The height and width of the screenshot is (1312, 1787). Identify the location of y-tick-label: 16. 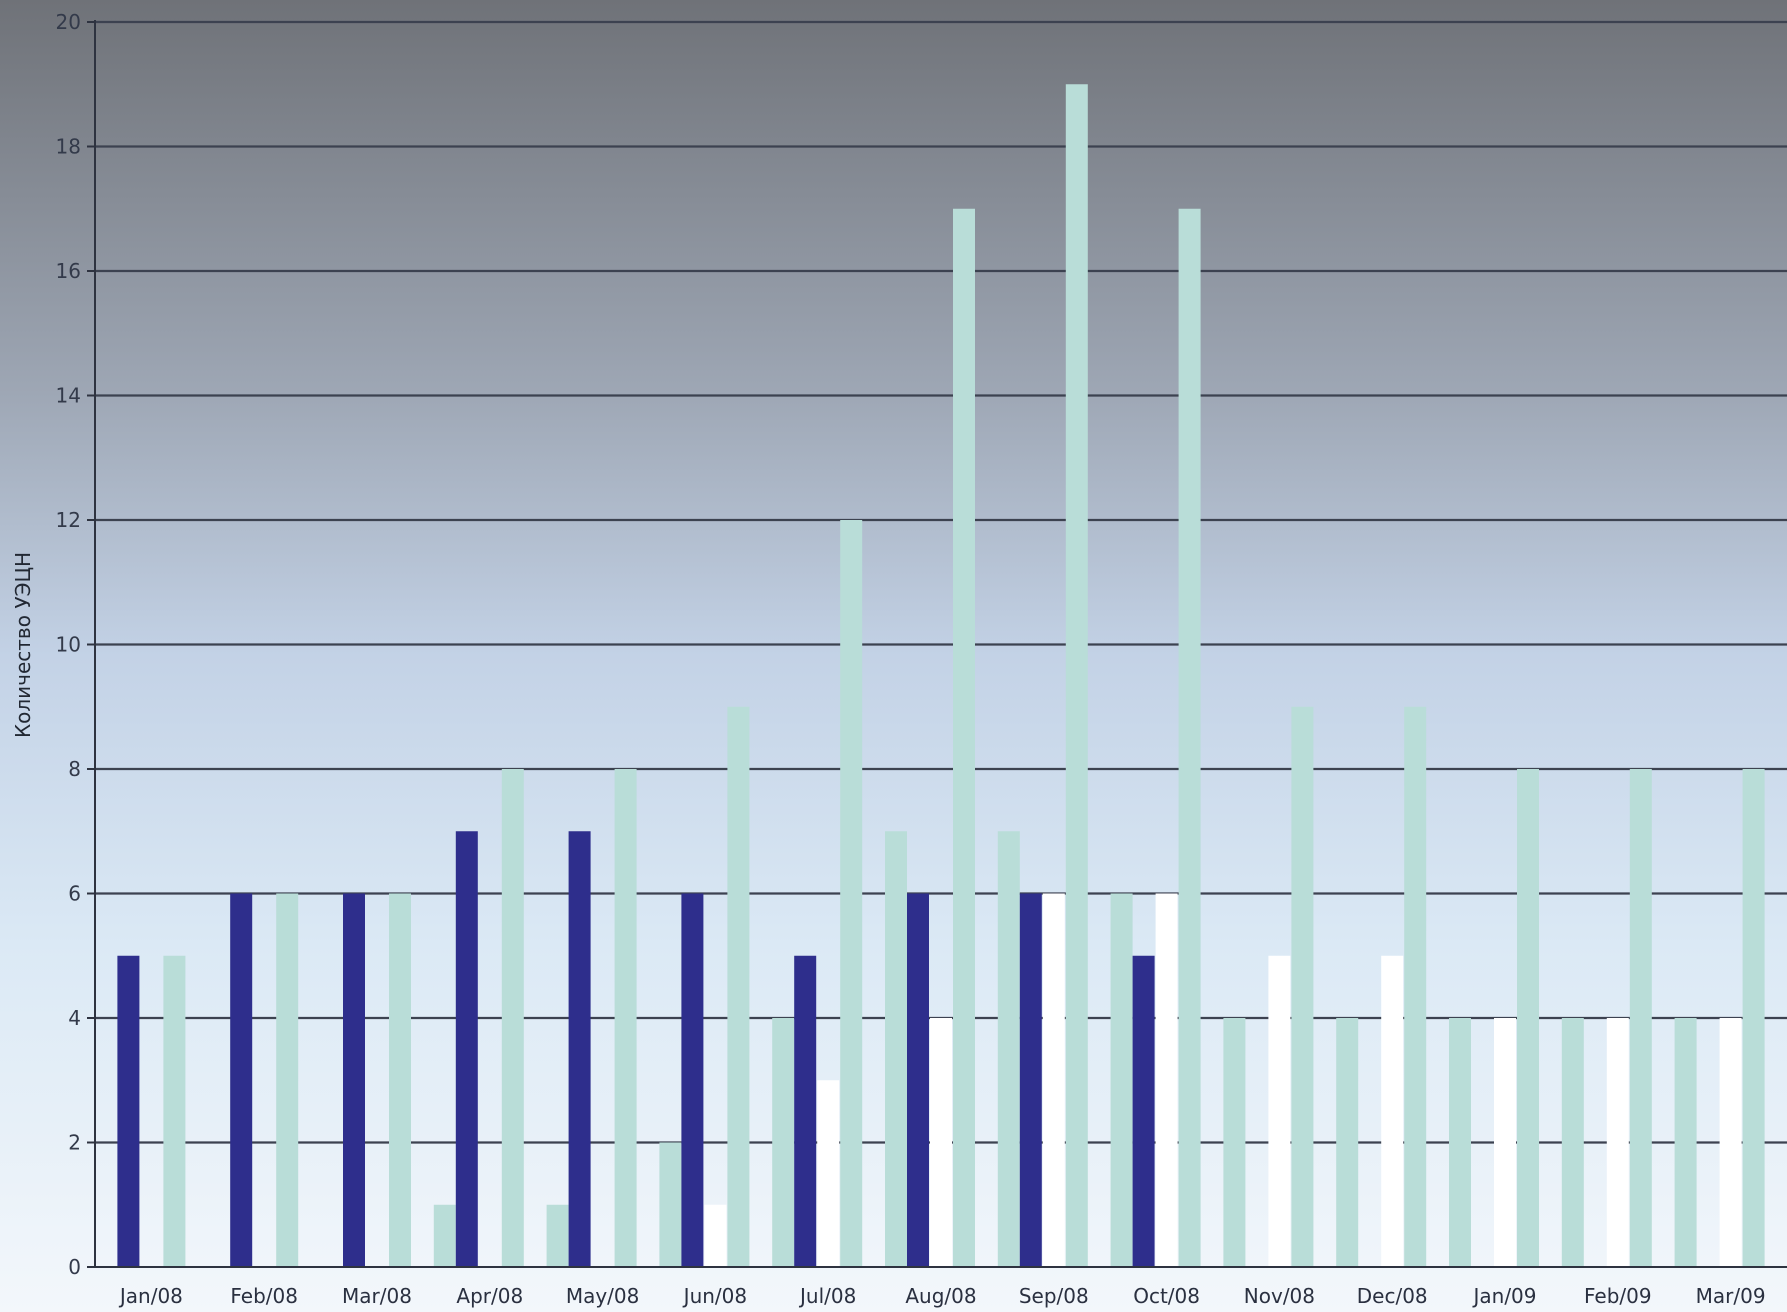
(68, 271).